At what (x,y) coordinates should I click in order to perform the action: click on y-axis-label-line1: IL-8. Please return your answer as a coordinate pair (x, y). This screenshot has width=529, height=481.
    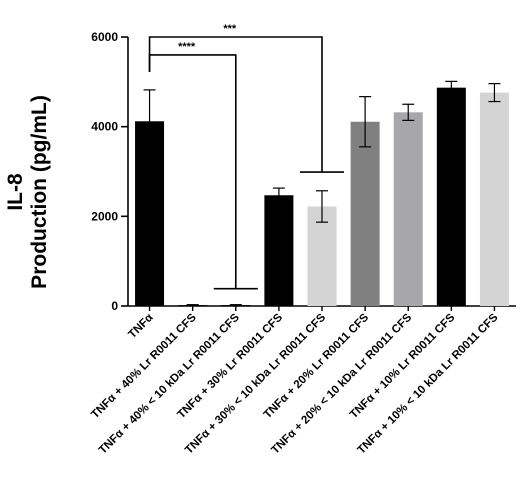
    Looking at the image, I should click on (15, 192).